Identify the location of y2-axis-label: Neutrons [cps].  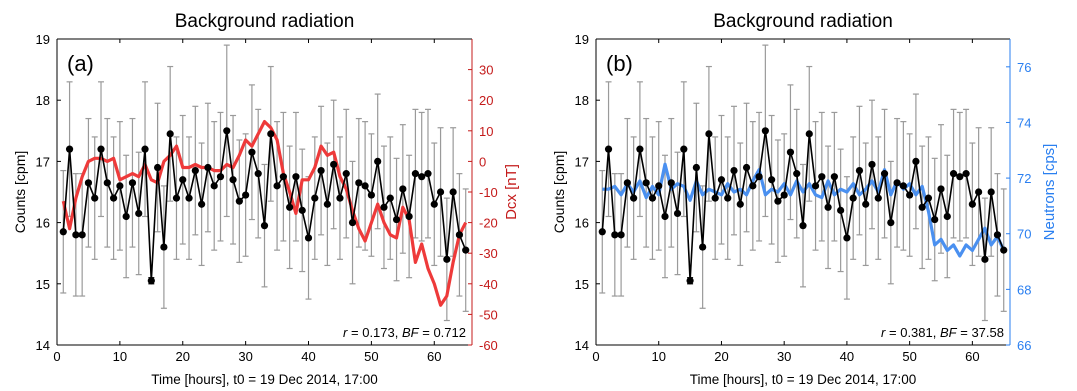
(1049, 192).